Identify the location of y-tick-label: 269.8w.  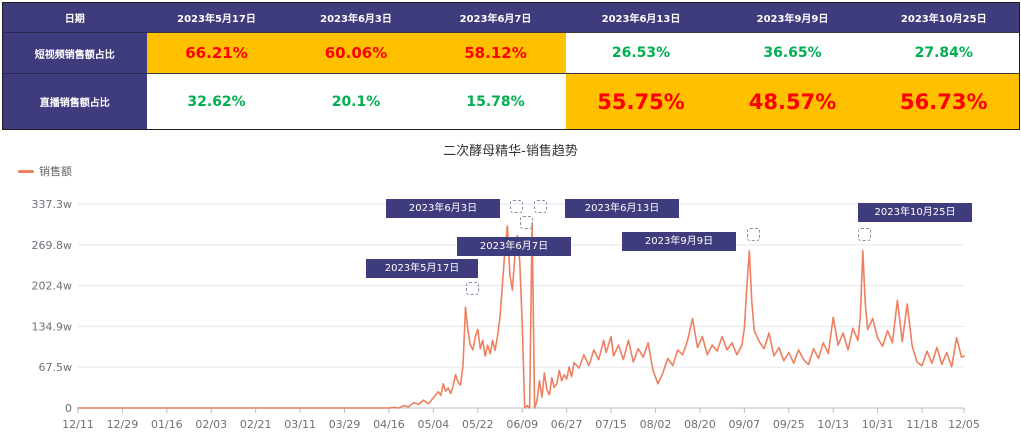
(52, 245).